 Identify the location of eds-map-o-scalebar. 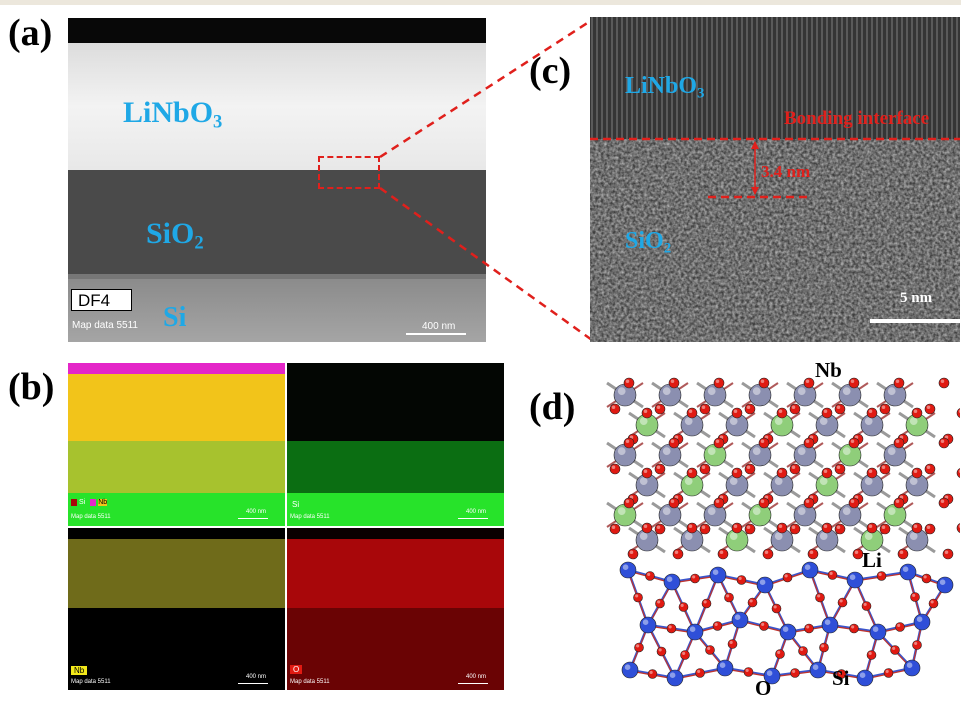
(473, 683).